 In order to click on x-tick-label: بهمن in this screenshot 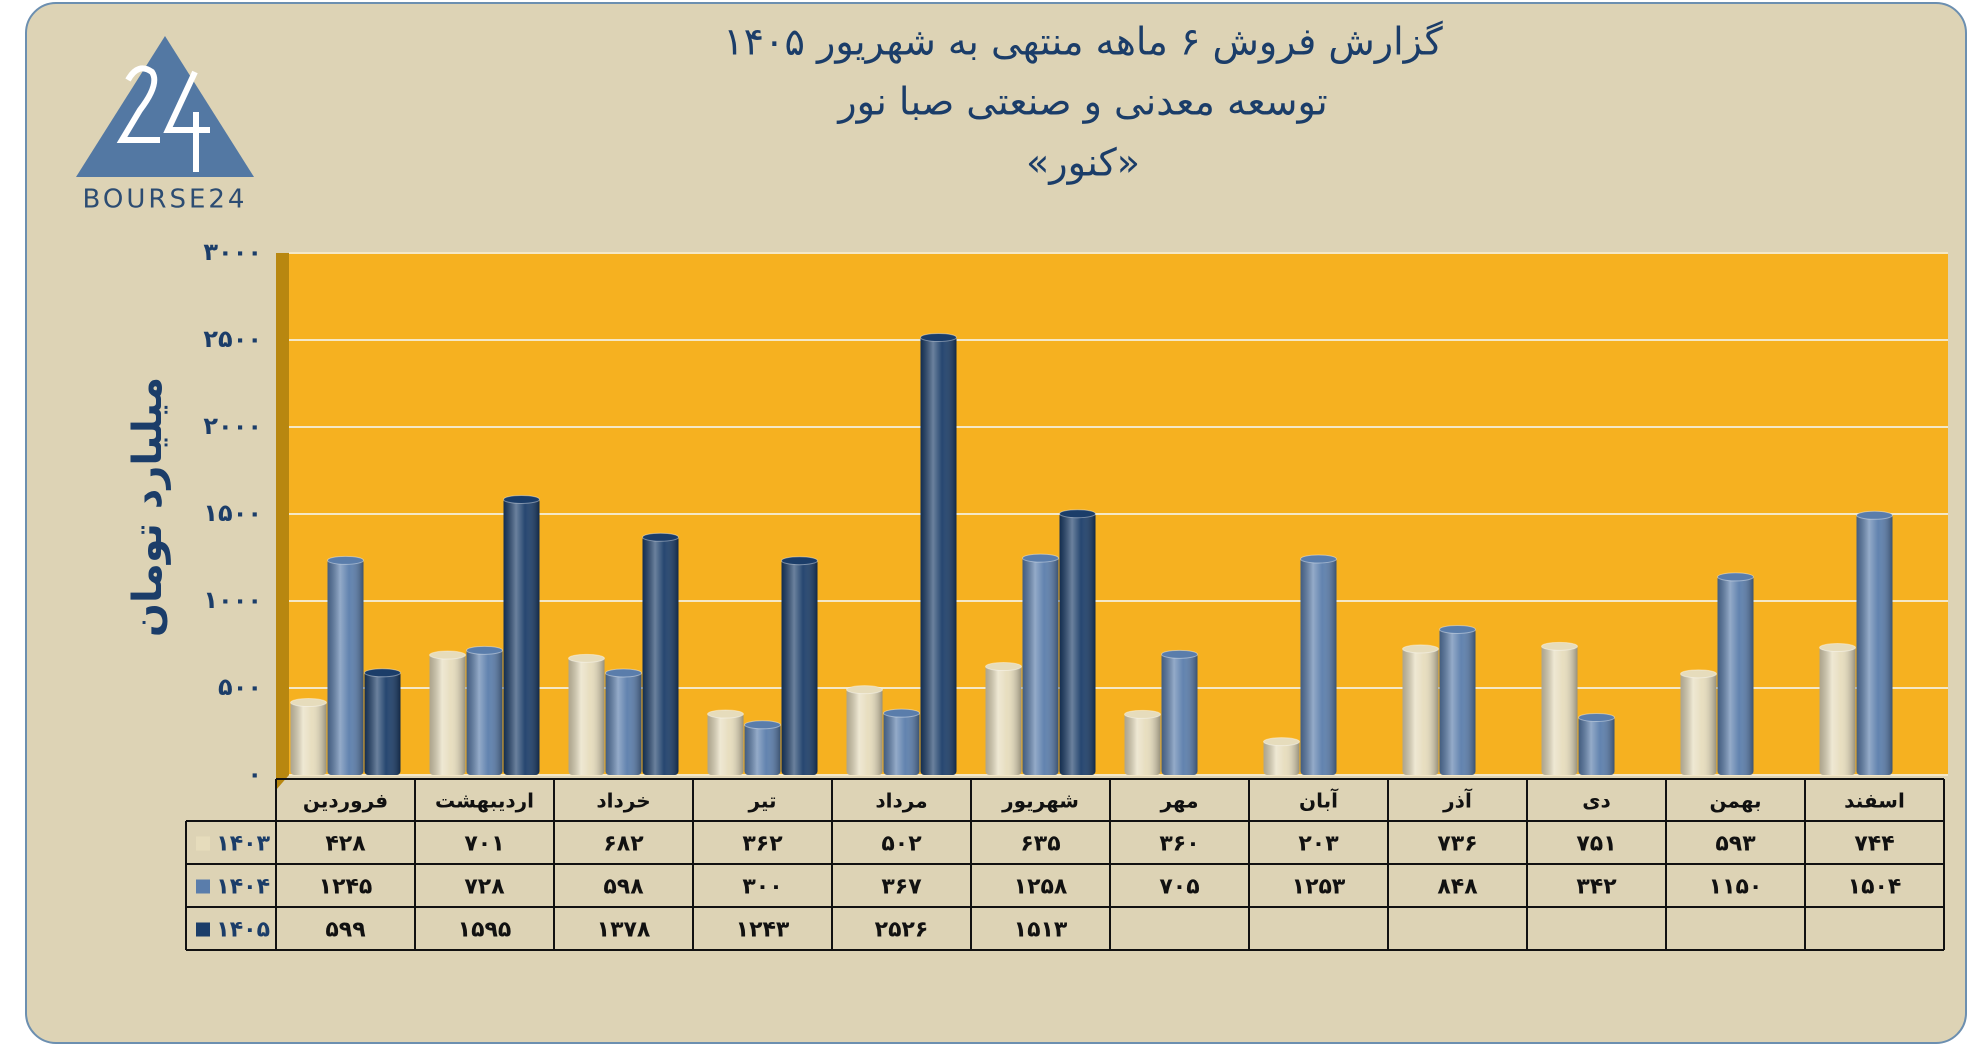, I will do `click(1735, 801)`.